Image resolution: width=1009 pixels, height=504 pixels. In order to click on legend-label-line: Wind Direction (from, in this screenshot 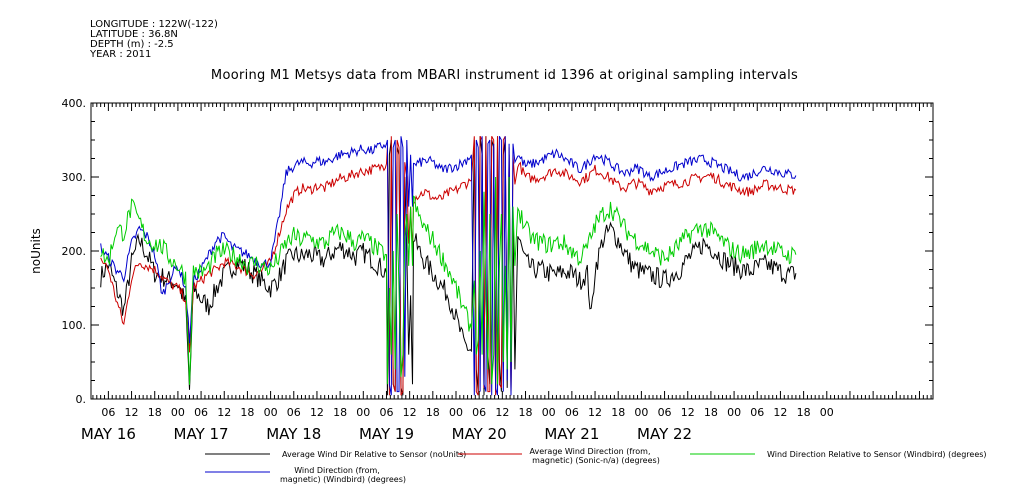, I will do `click(337, 470)`.